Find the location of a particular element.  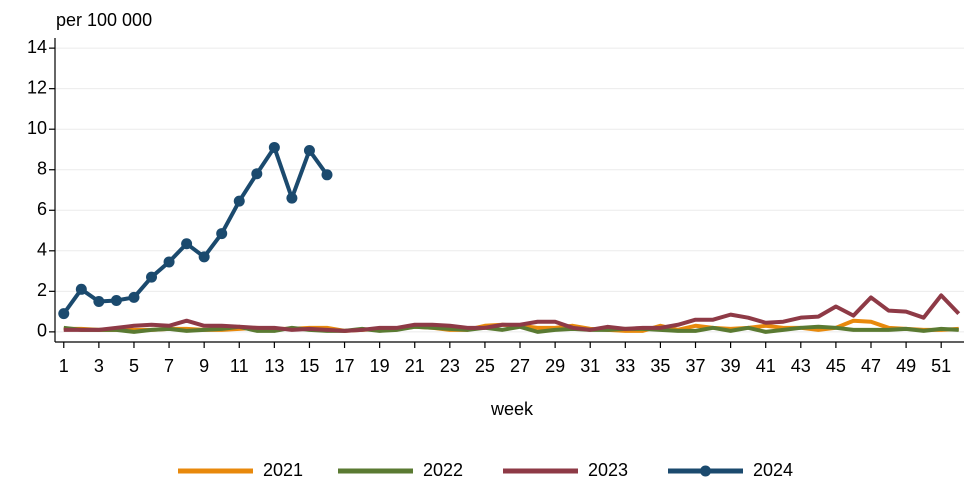

x-axis-label: week is located at coordinates (512, 409).